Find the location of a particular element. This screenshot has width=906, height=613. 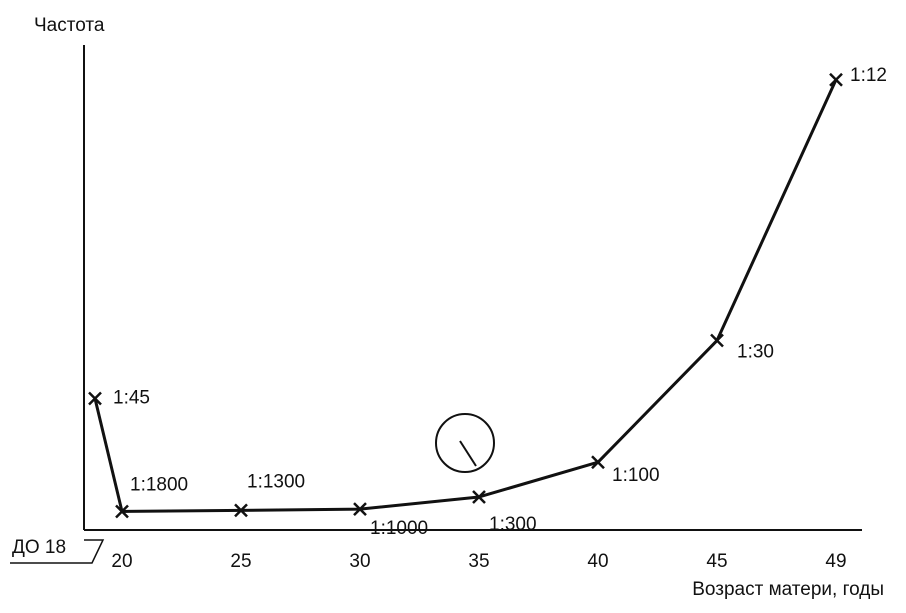

x-tick-label: 30 is located at coordinates (359, 561).